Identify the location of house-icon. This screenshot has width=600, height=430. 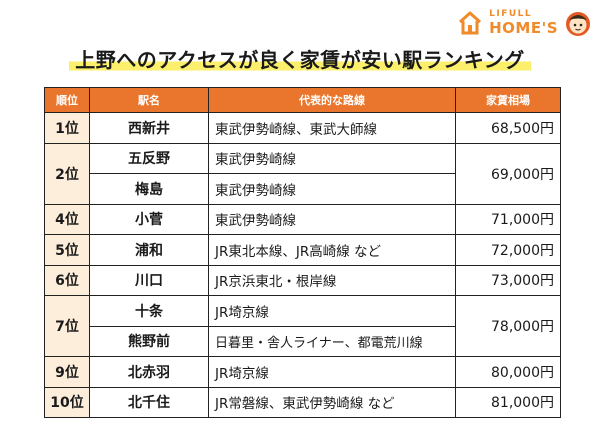
(470, 23).